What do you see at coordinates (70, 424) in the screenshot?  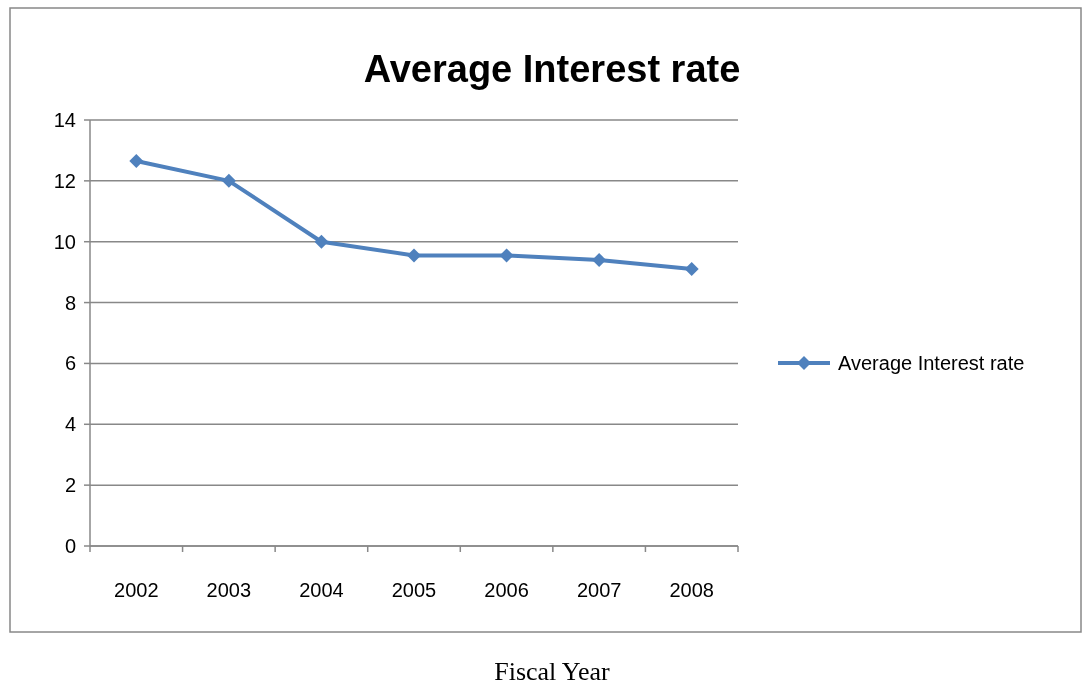 I see `y-tick-label: 4` at bounding box center [70, 424].